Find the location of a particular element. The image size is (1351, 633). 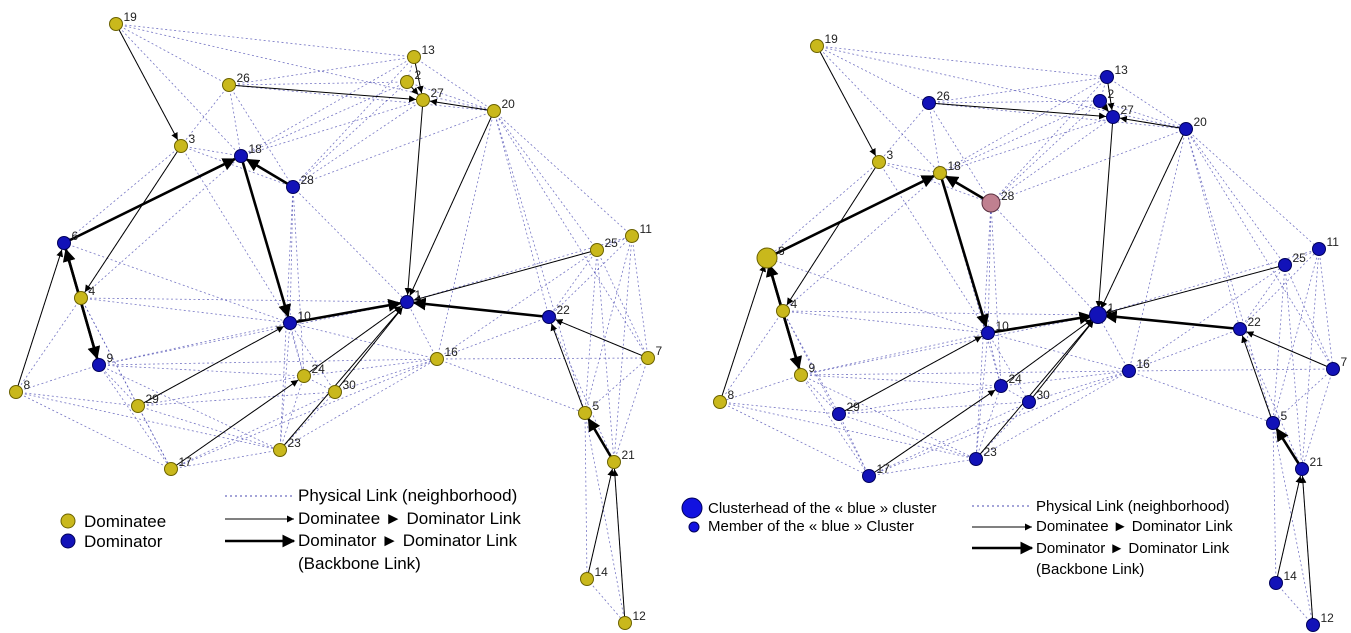

legend-physical-link-label: Physical Link (neighborhood) is located at coordinates (407, 495).